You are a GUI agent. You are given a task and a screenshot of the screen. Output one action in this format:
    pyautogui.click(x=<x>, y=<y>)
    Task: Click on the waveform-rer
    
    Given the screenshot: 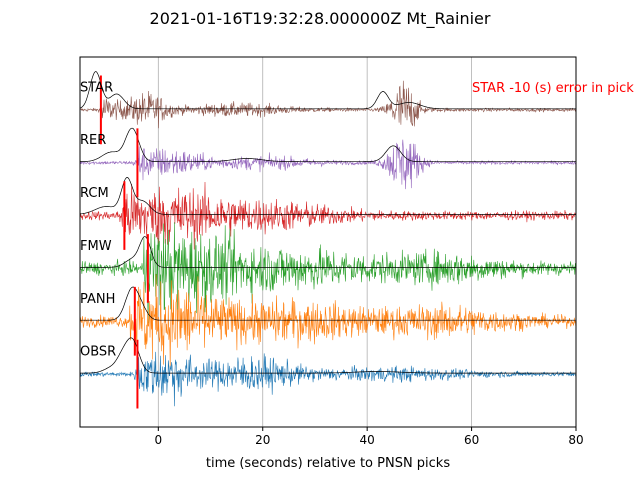 What is the action you would take?
    pyautogui.click(x=327, y=164)
    